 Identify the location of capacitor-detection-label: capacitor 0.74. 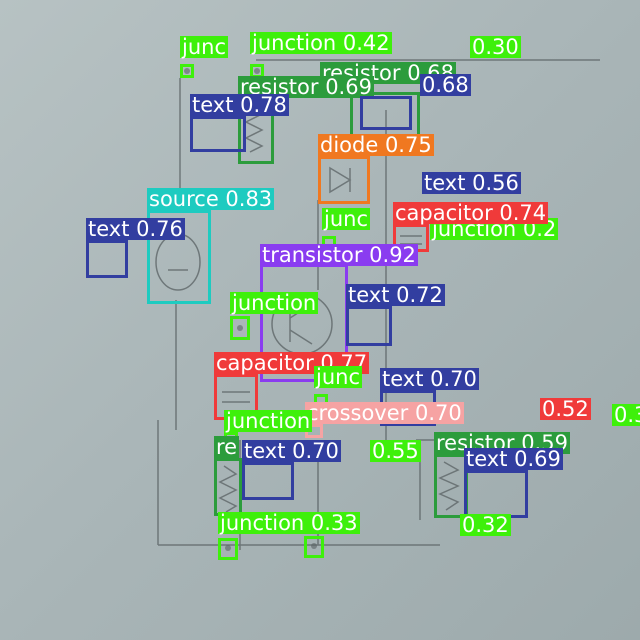
(471, 213).